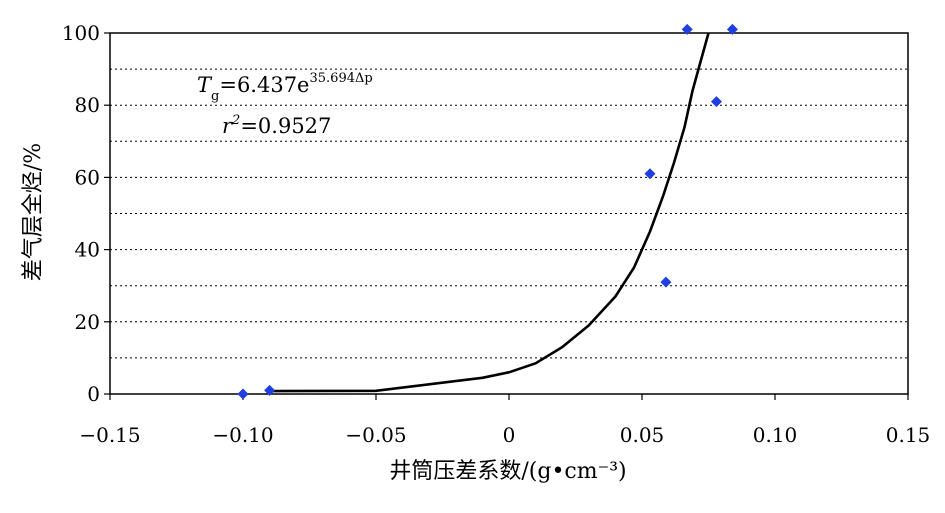  Describe the element at coordinates (341, 78) in the screenshot. I see `equation-exponent: 35.694Δp` at that location.